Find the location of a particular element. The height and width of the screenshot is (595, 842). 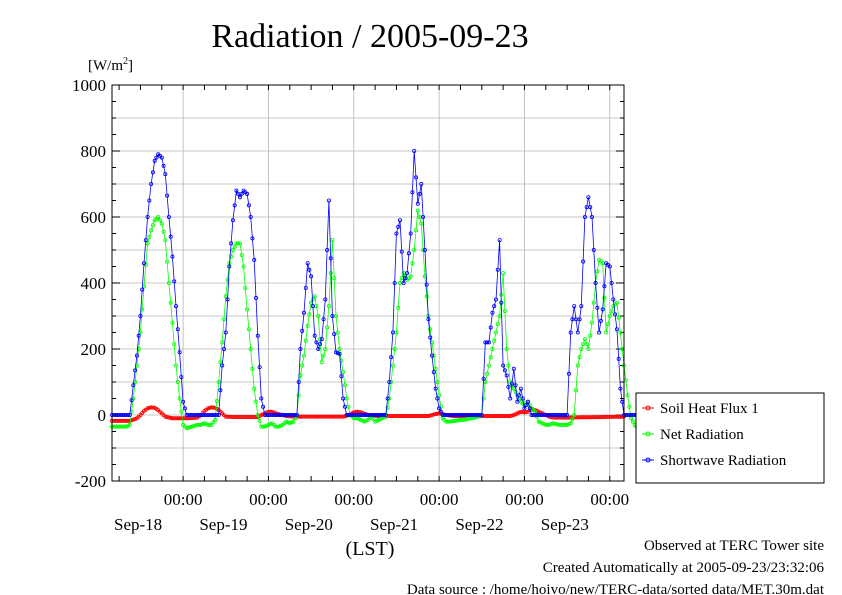

x-tick-date-label: Sep-23 is located at coordinates (565, 524).